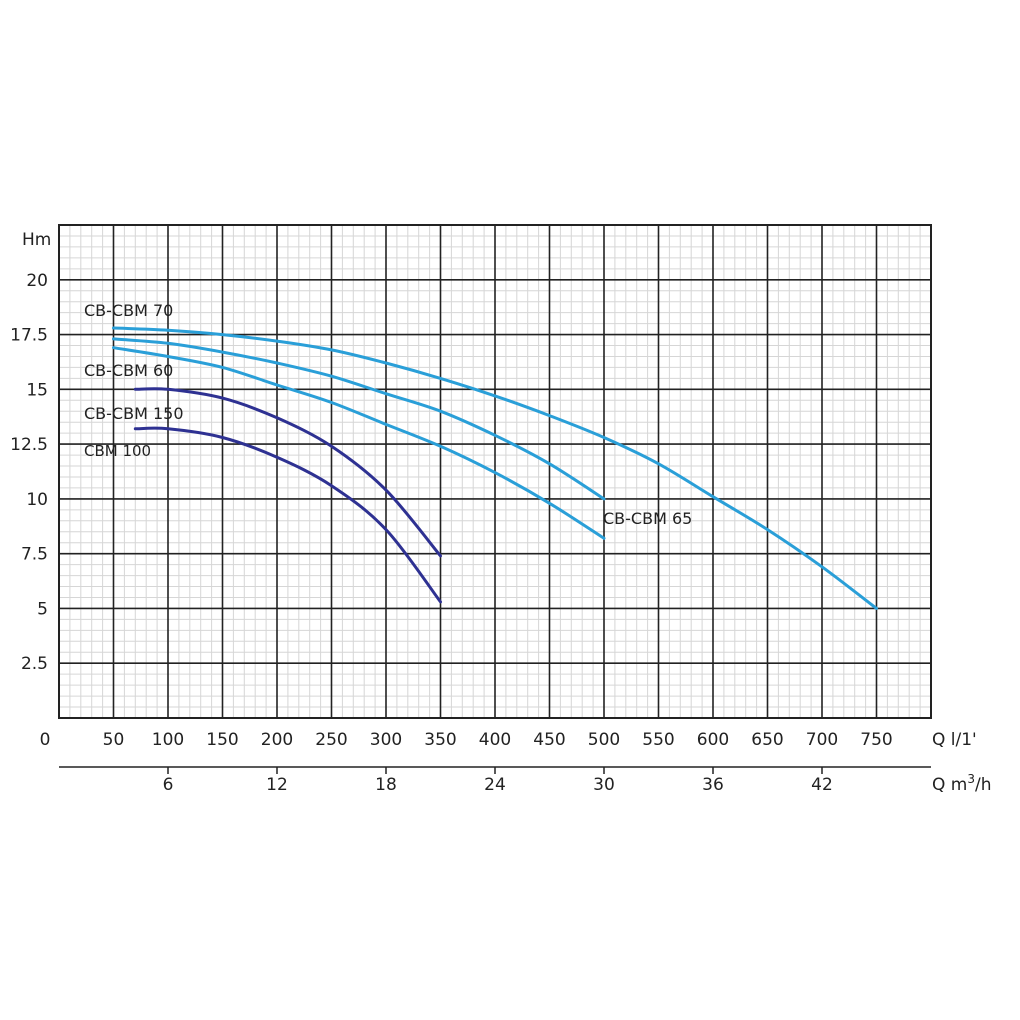 This screenshot has height=1020, width=1020. What do you see at coordinates (331, 740) in the screenshot?
I see `x-tick-label: 250` at bounding box center [331, 740].